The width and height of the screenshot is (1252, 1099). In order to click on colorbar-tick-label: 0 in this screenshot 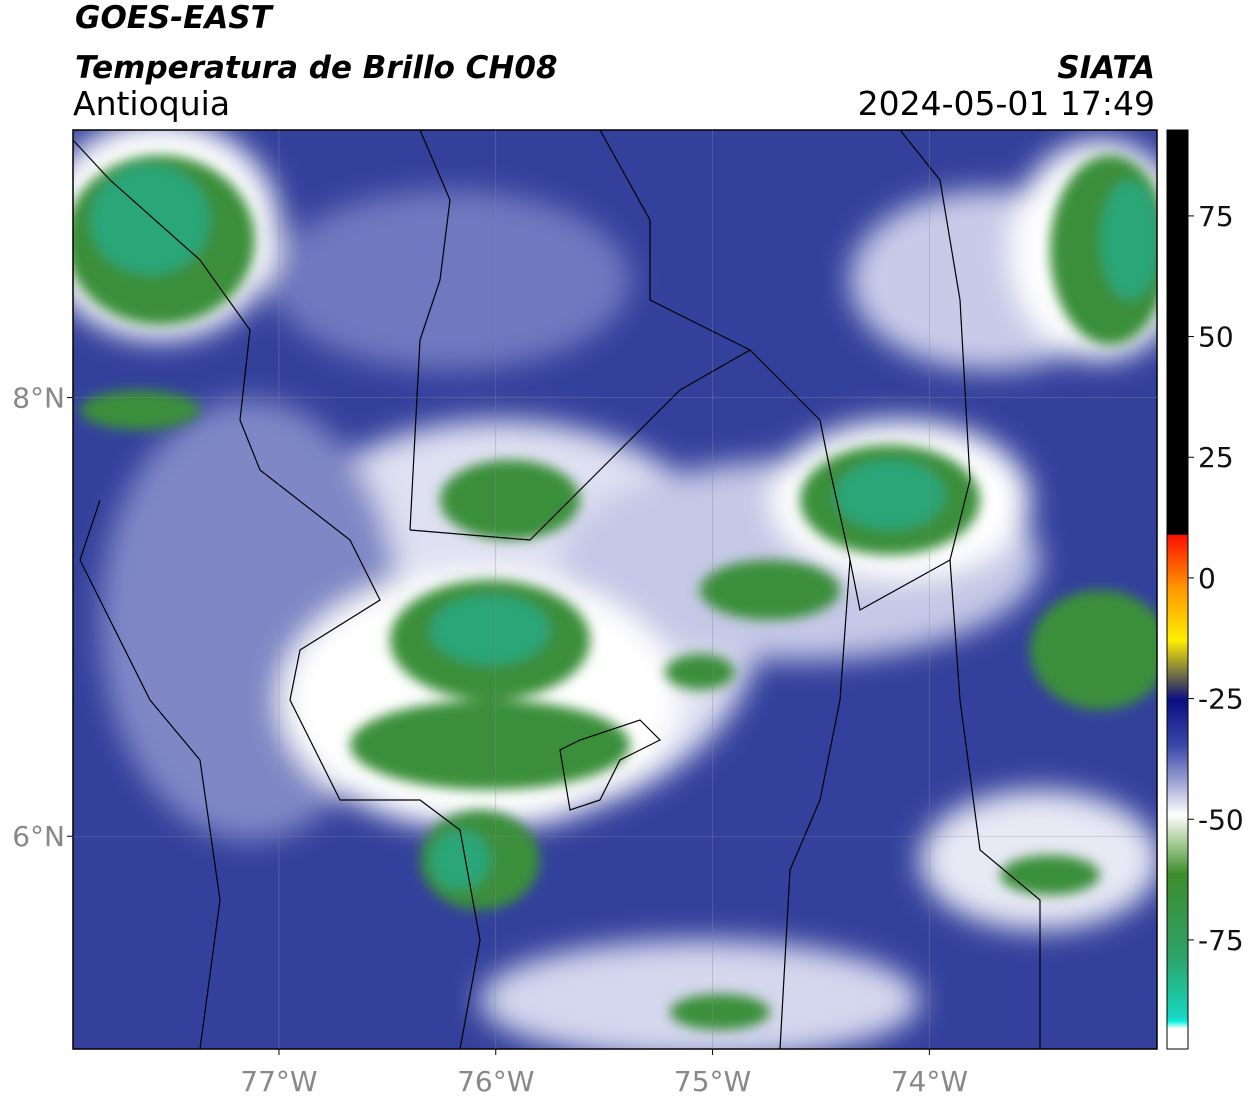, I will do `click(1207, 578)`.